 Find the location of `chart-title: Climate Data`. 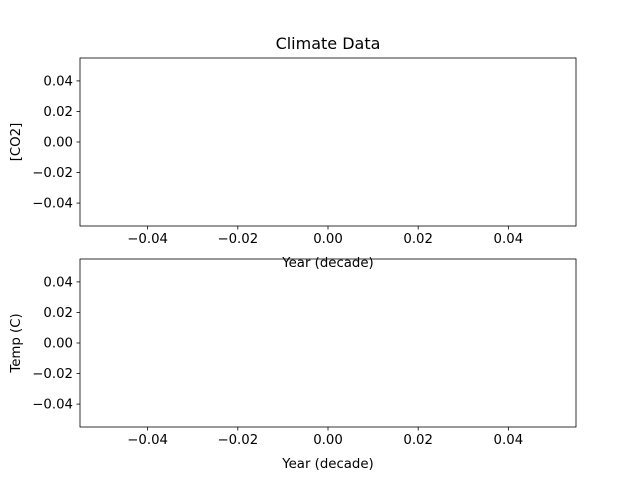

chart-title: Climate Data is located at coordinates (328, 43).